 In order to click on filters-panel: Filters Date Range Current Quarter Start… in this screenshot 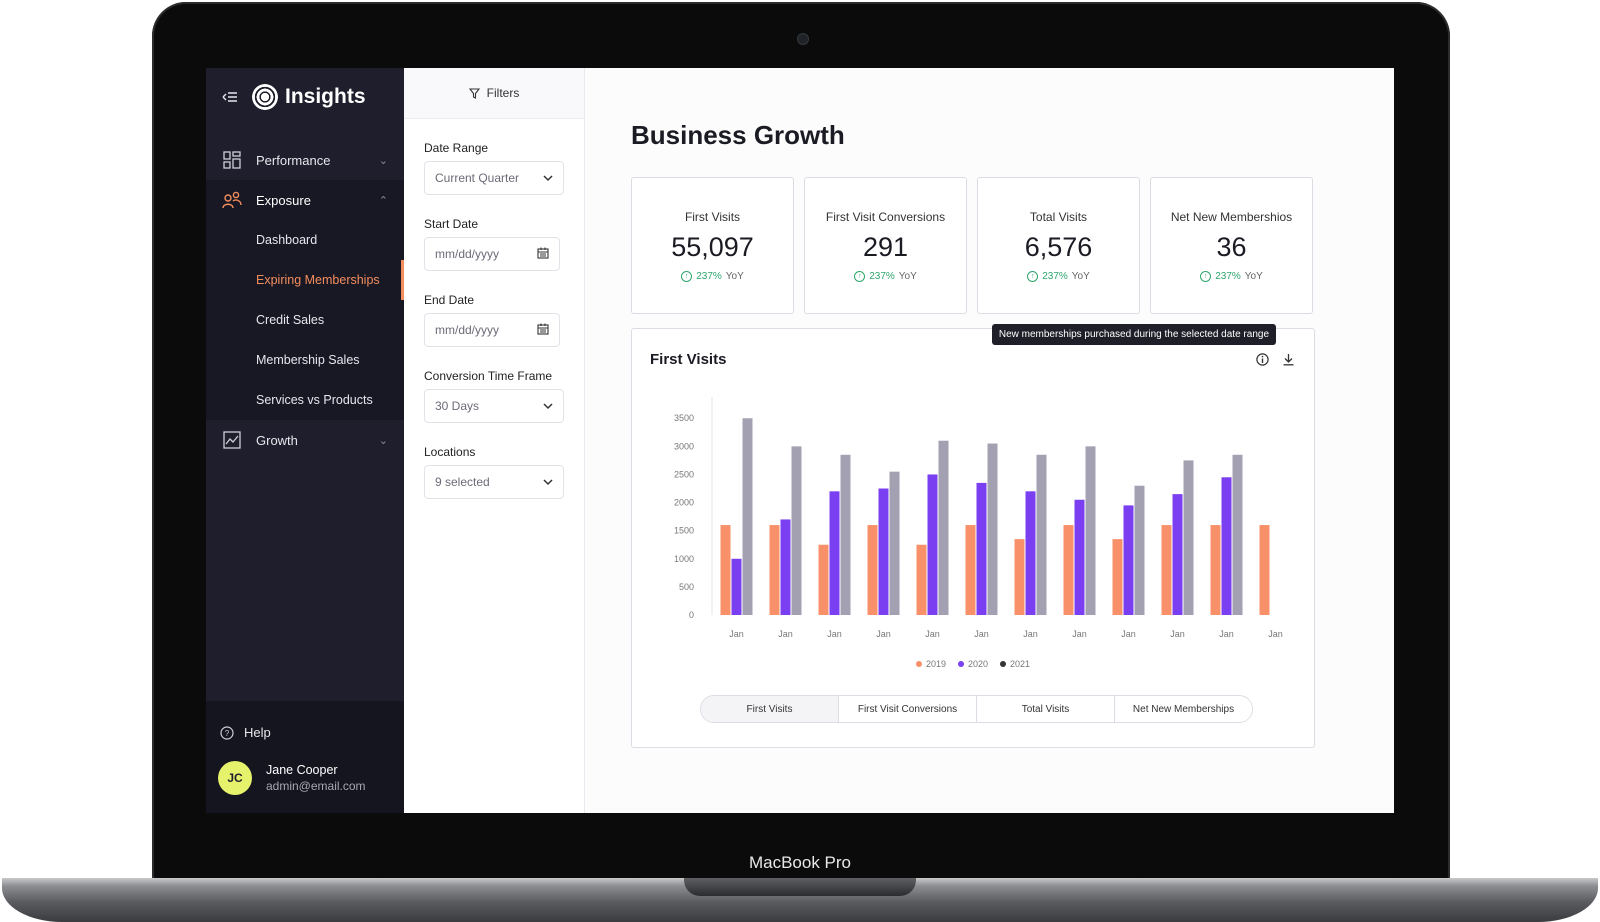, I will do `click(494, 440)`.